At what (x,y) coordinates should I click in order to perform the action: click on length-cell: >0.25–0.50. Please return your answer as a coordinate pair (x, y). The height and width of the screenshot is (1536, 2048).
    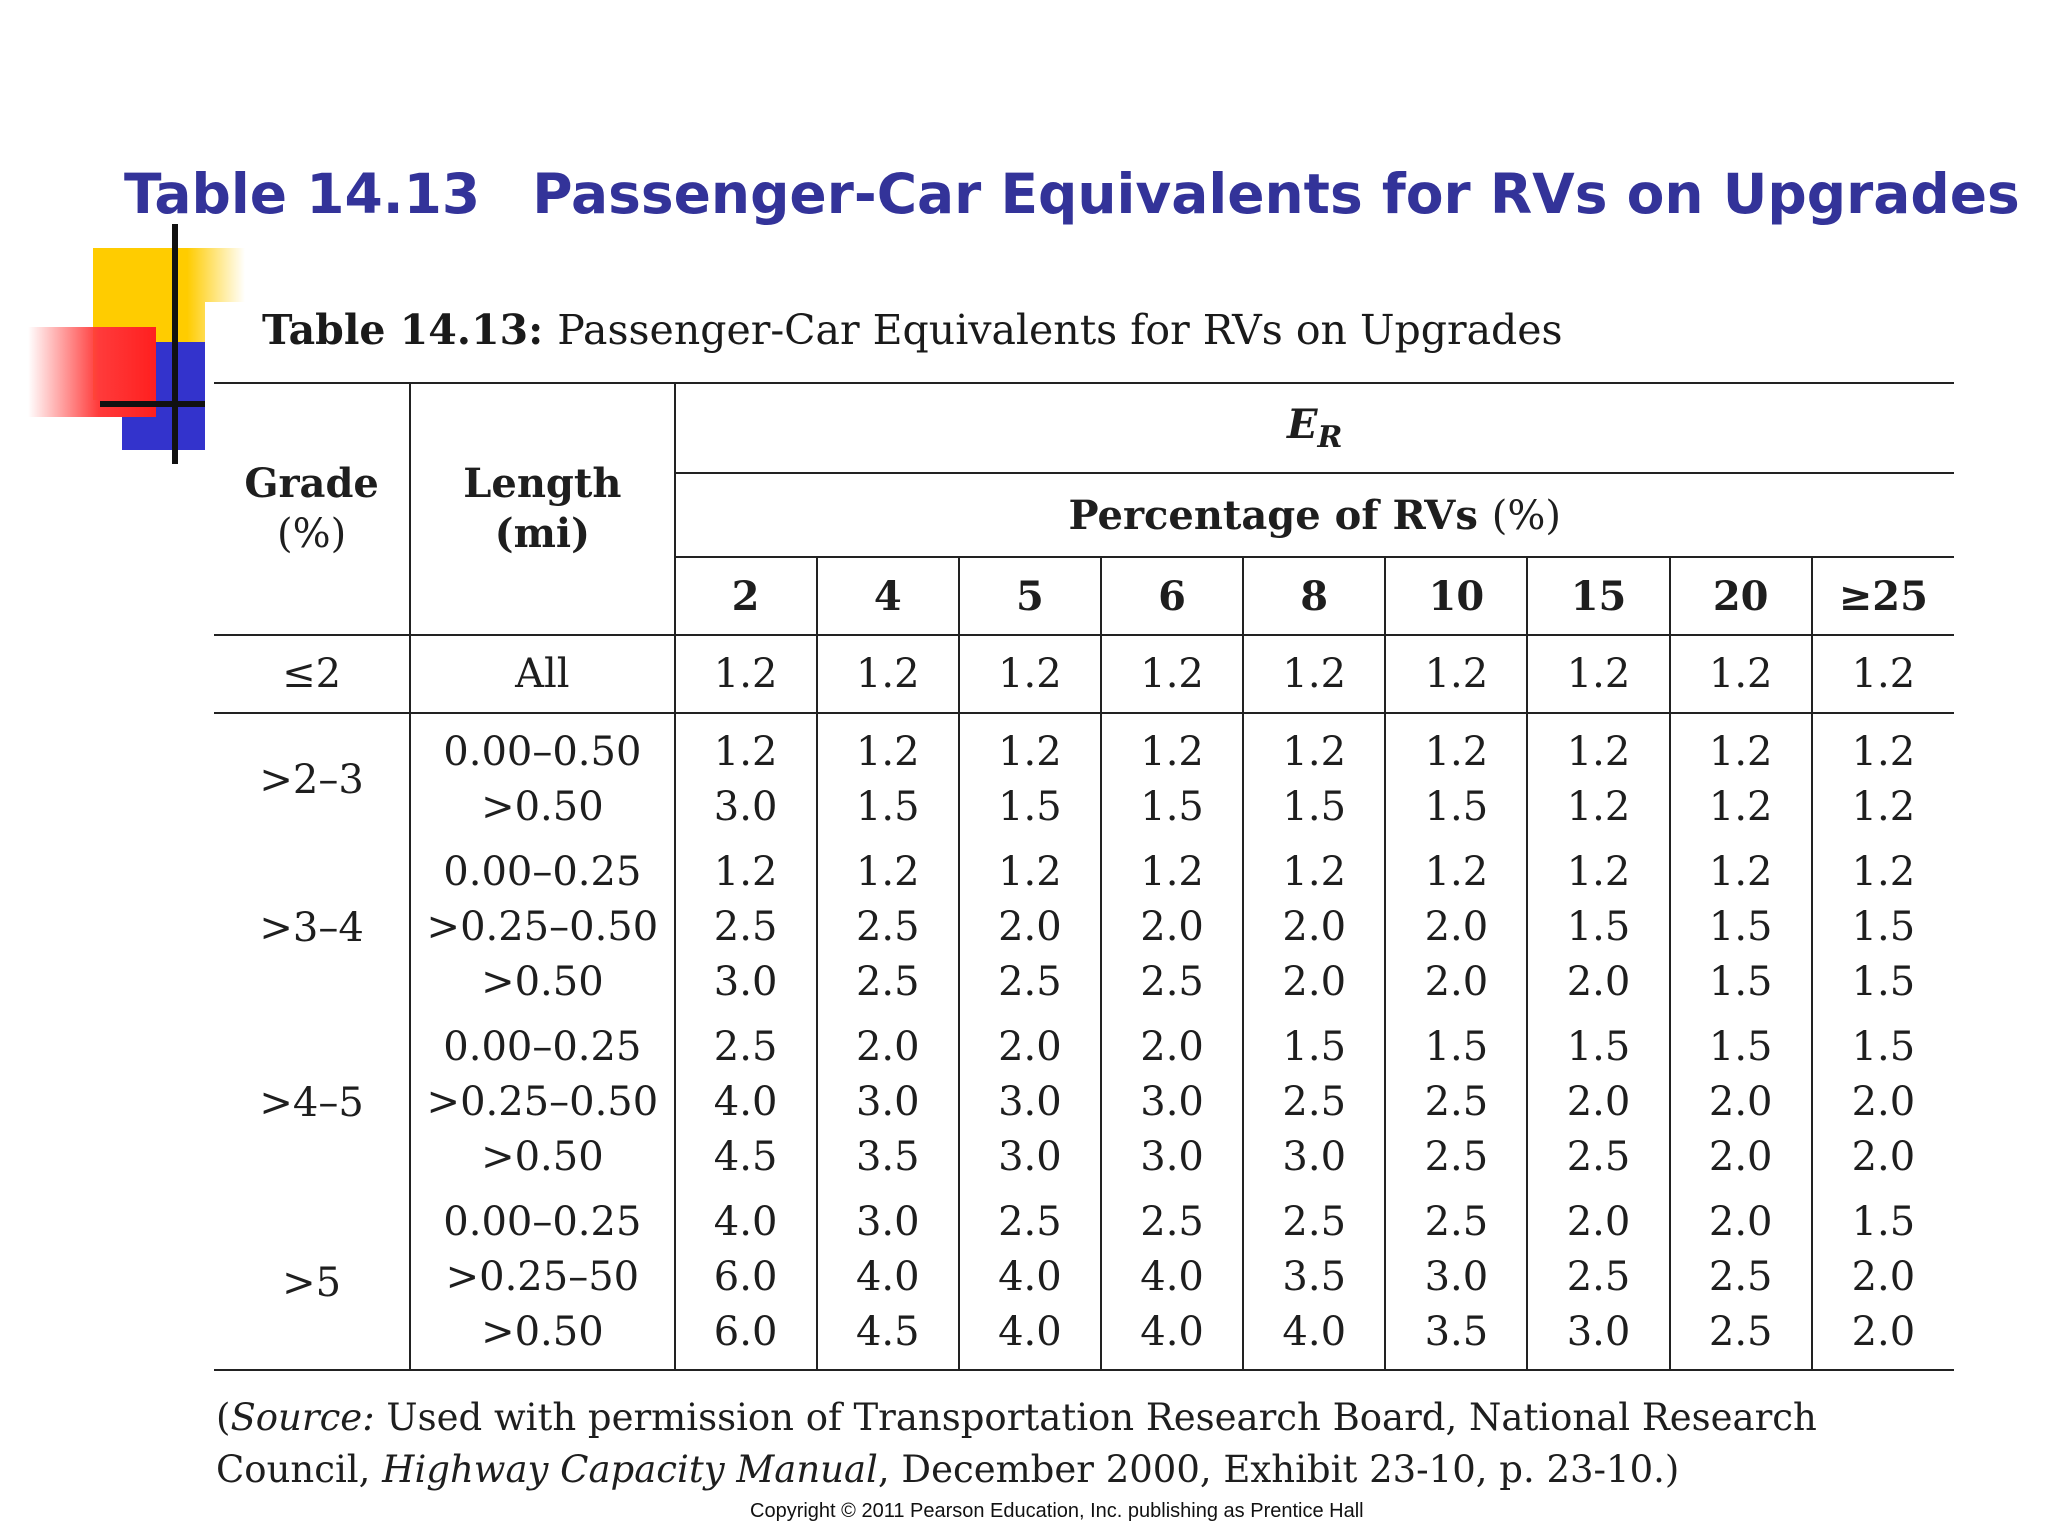
    Looking at the image, I should click on (543, 1101).